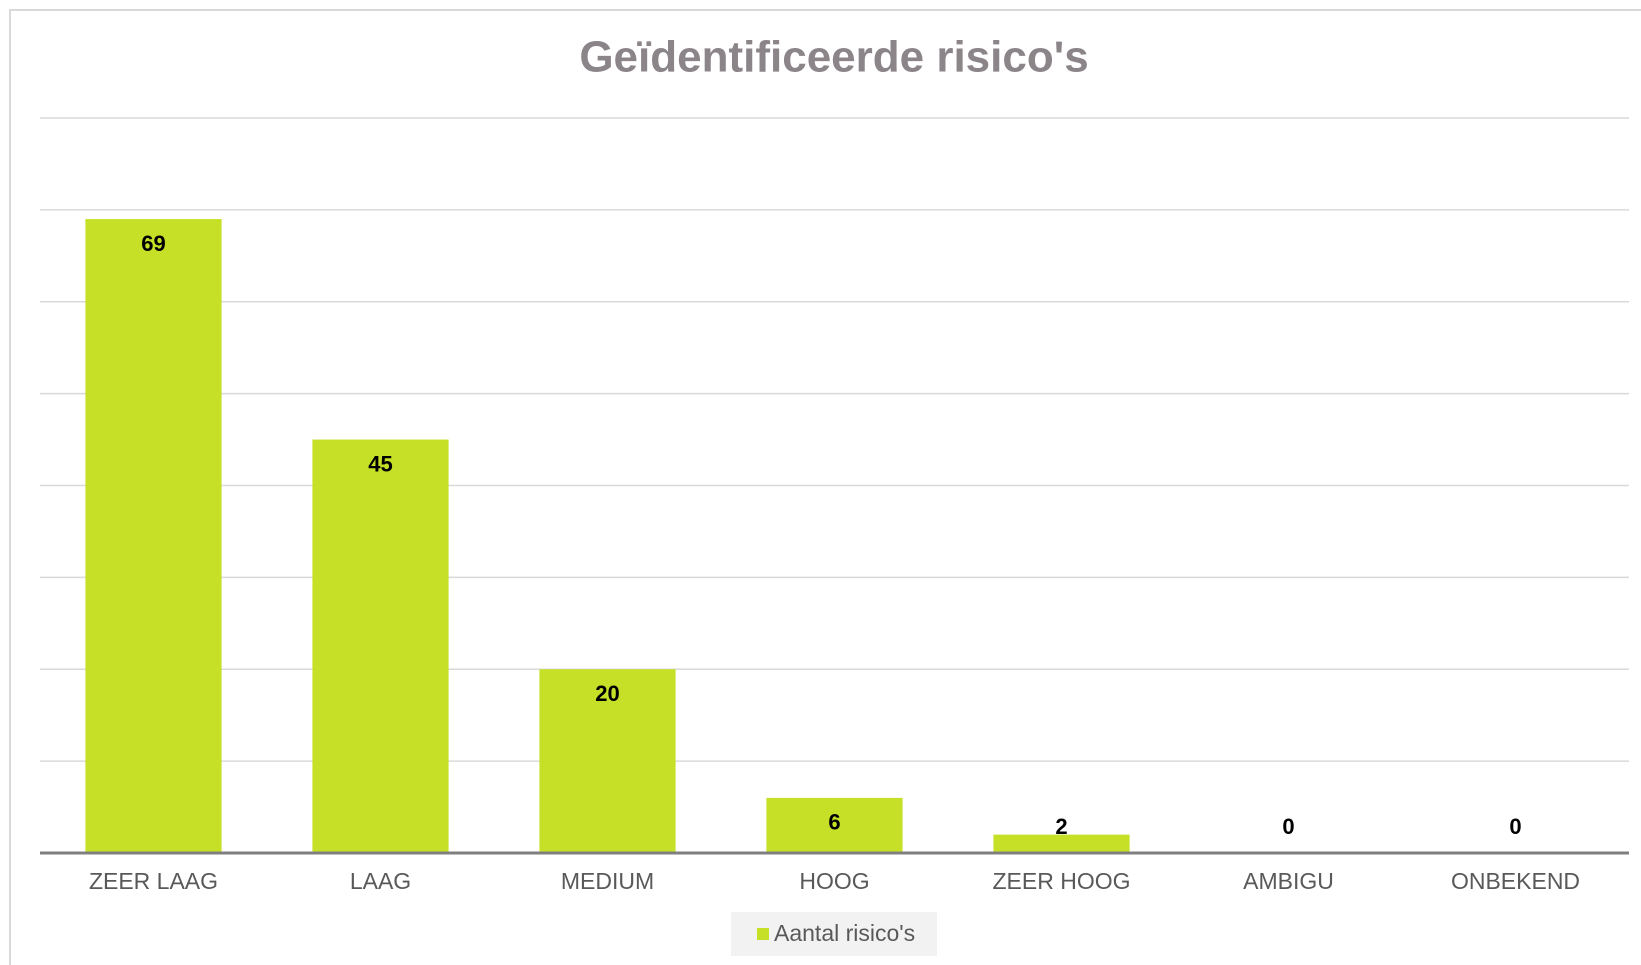  I want to click on data-label: 45, so click(380, 463).